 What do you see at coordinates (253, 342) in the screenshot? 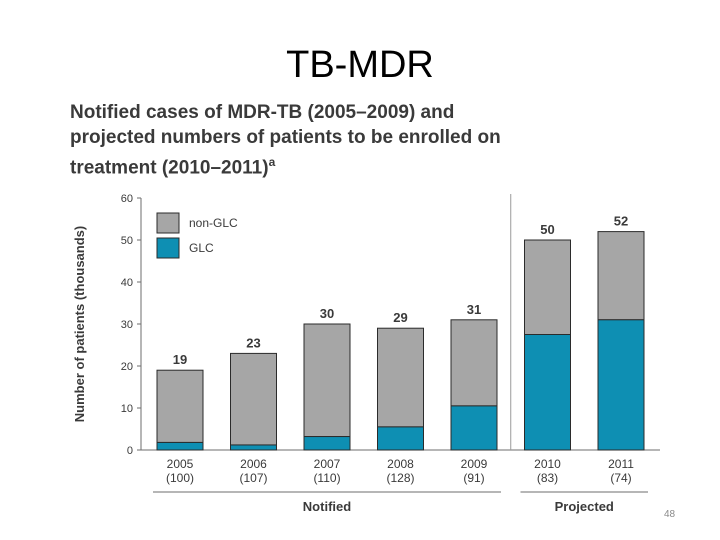
I see `bar-total-label: 23` at bounding box center [253, 342].